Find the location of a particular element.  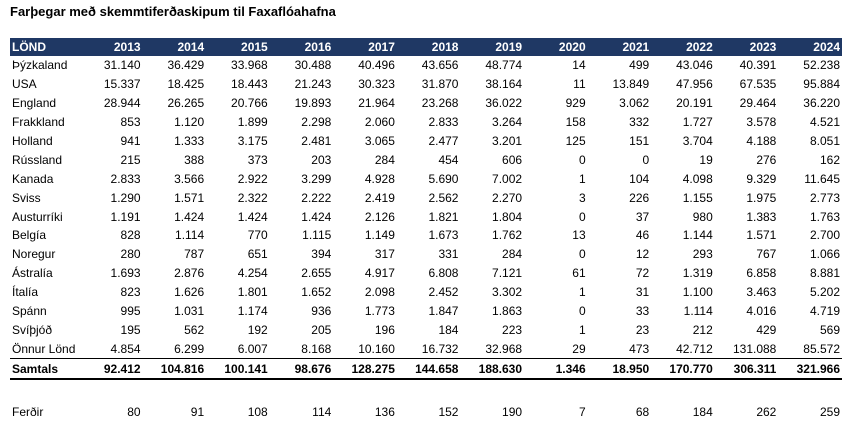

cell-value: 21.243 is located at coordinates (313, 84).